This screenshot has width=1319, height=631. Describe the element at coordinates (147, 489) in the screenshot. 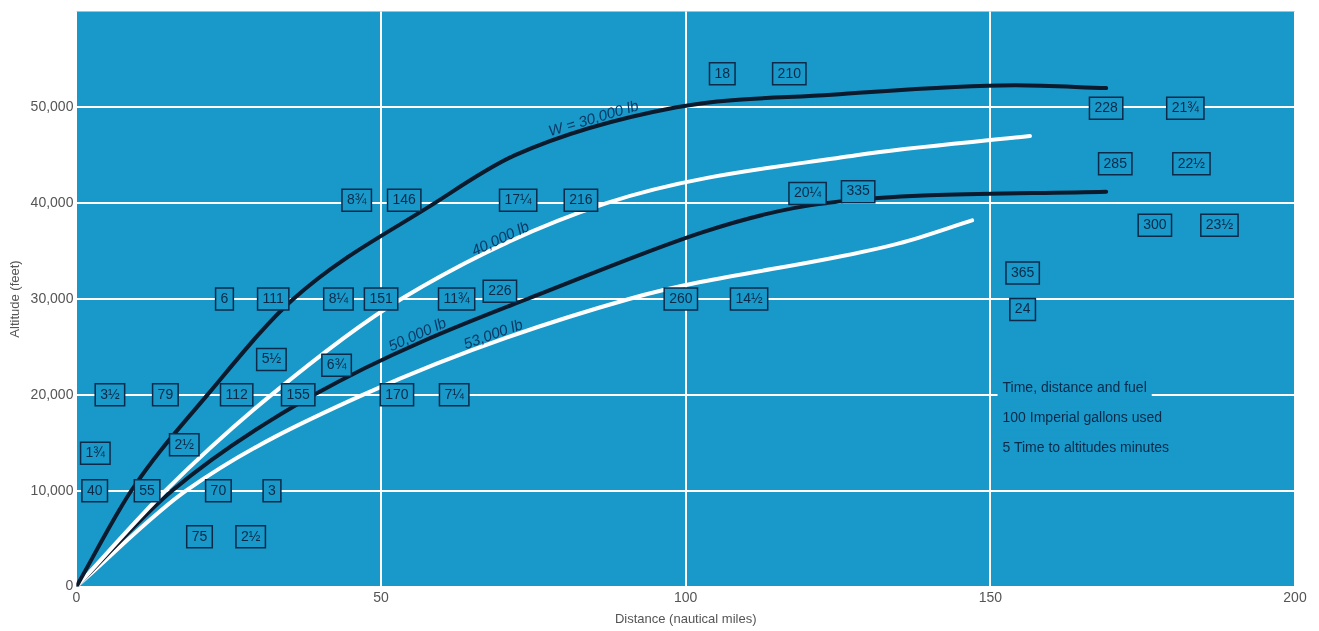

I see `annotation: 55` at that location.